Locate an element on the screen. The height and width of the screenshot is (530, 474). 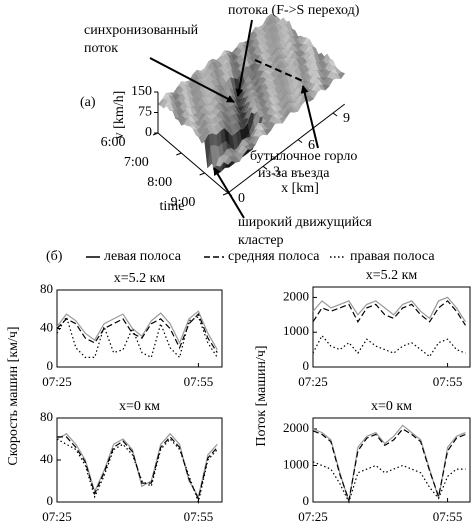
annotation: поток is located at coordinates (101, 48).